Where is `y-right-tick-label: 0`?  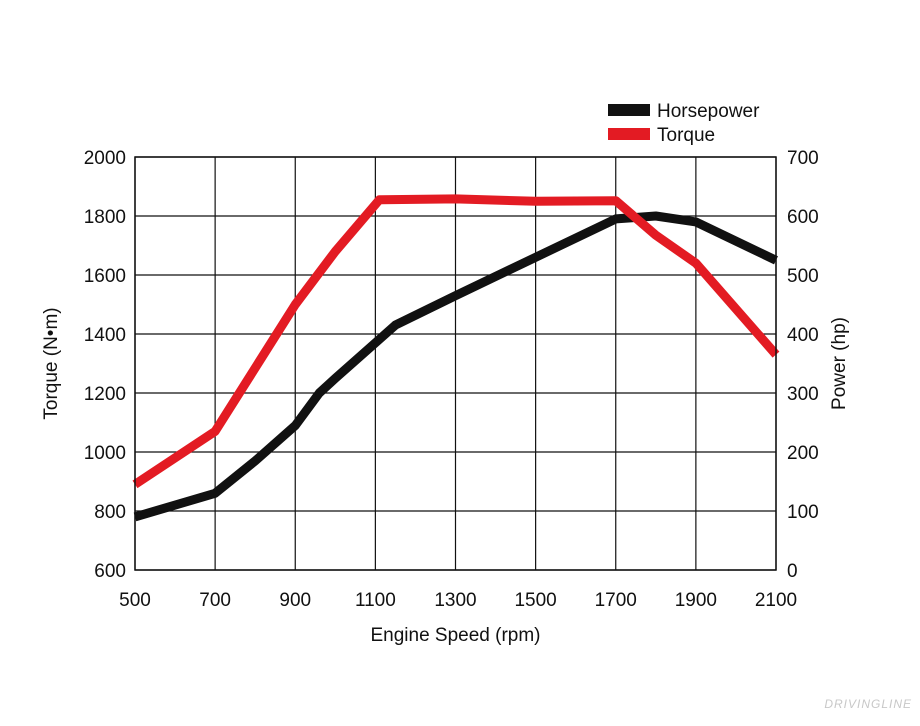 y-right-tick-label: 0 is located at coordinates (792, 571).